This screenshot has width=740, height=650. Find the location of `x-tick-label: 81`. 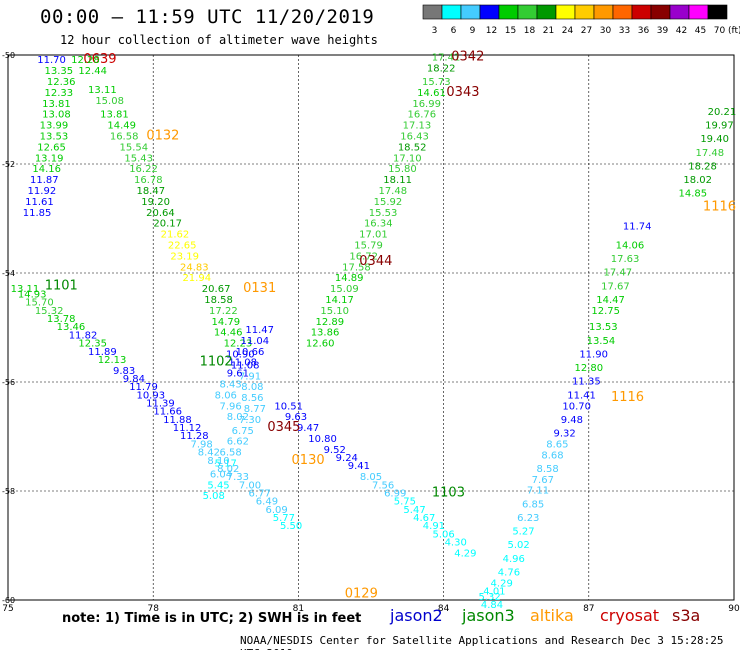

x-tick-label: 81 is located at coordinates (298, 609).